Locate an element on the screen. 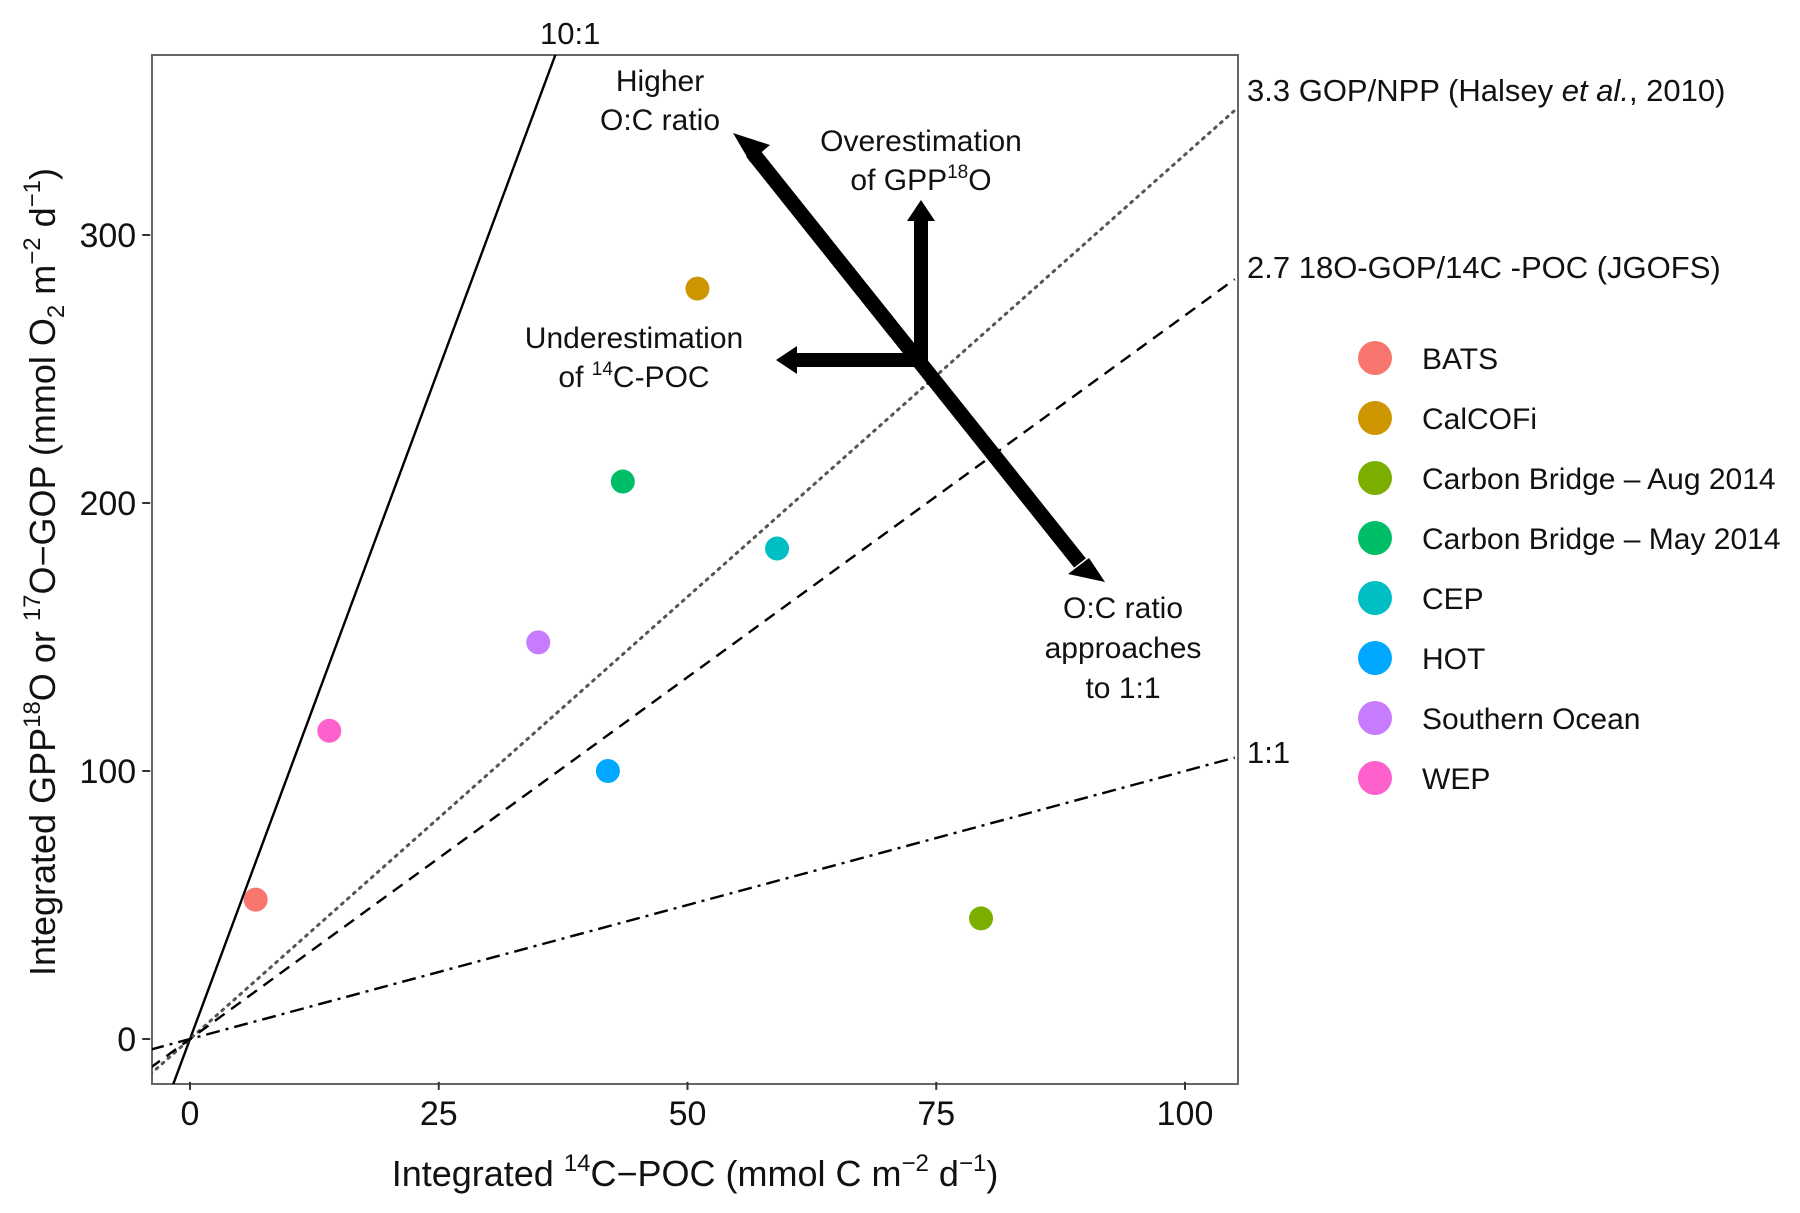 Image resolution: width=1800 pixels, height=1213 pixels. x-tick-label: 100 is located at coordinates (1185, 1114).